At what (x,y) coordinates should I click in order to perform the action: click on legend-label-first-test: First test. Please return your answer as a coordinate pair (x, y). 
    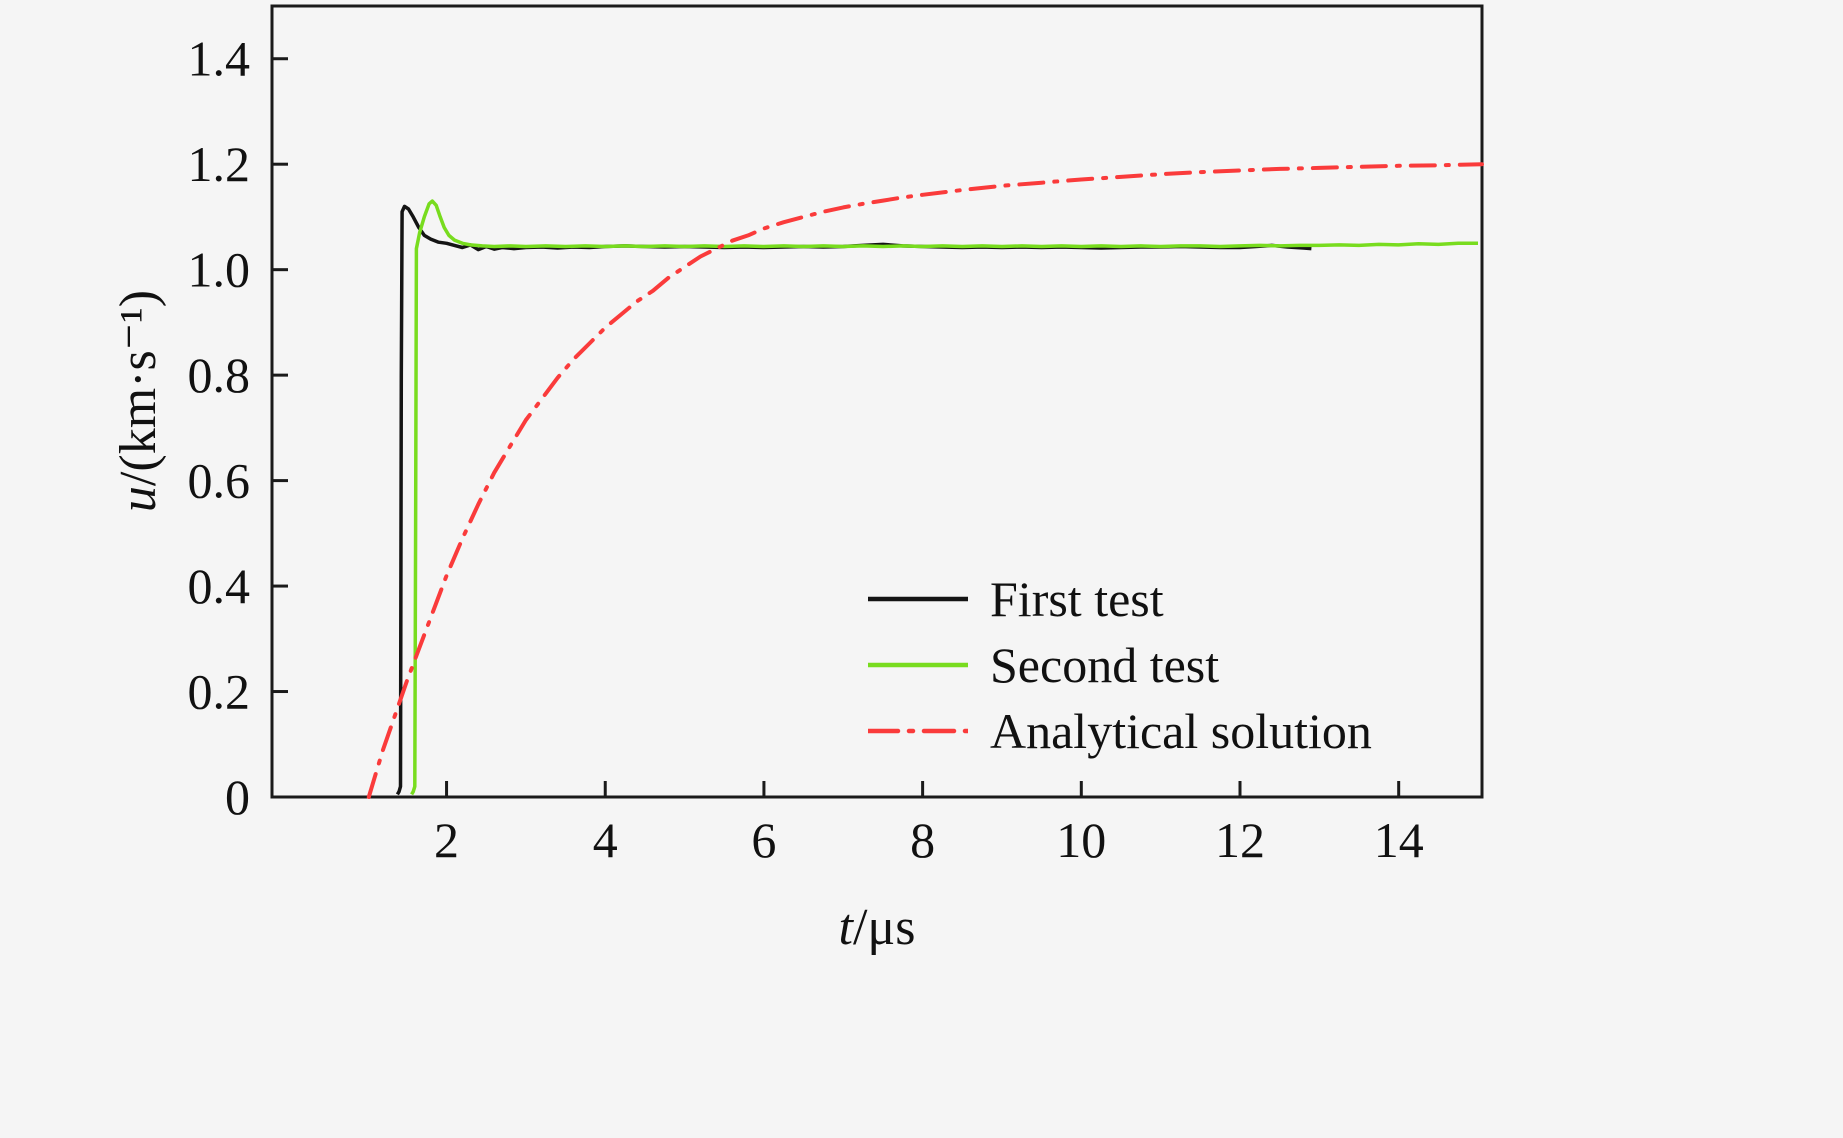
    Looking at the image, I should click on (1077, 599).